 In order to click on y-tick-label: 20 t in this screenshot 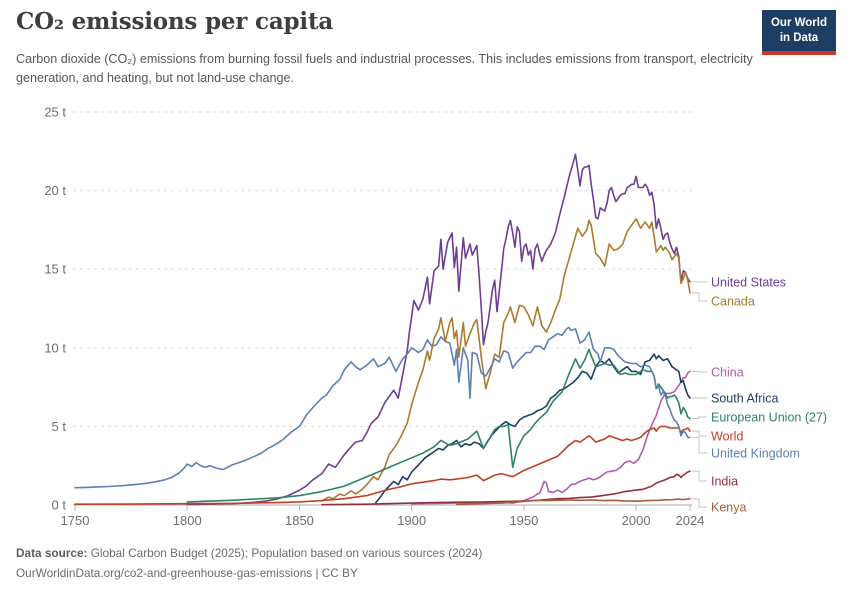, I will do `click(55, 190)`.